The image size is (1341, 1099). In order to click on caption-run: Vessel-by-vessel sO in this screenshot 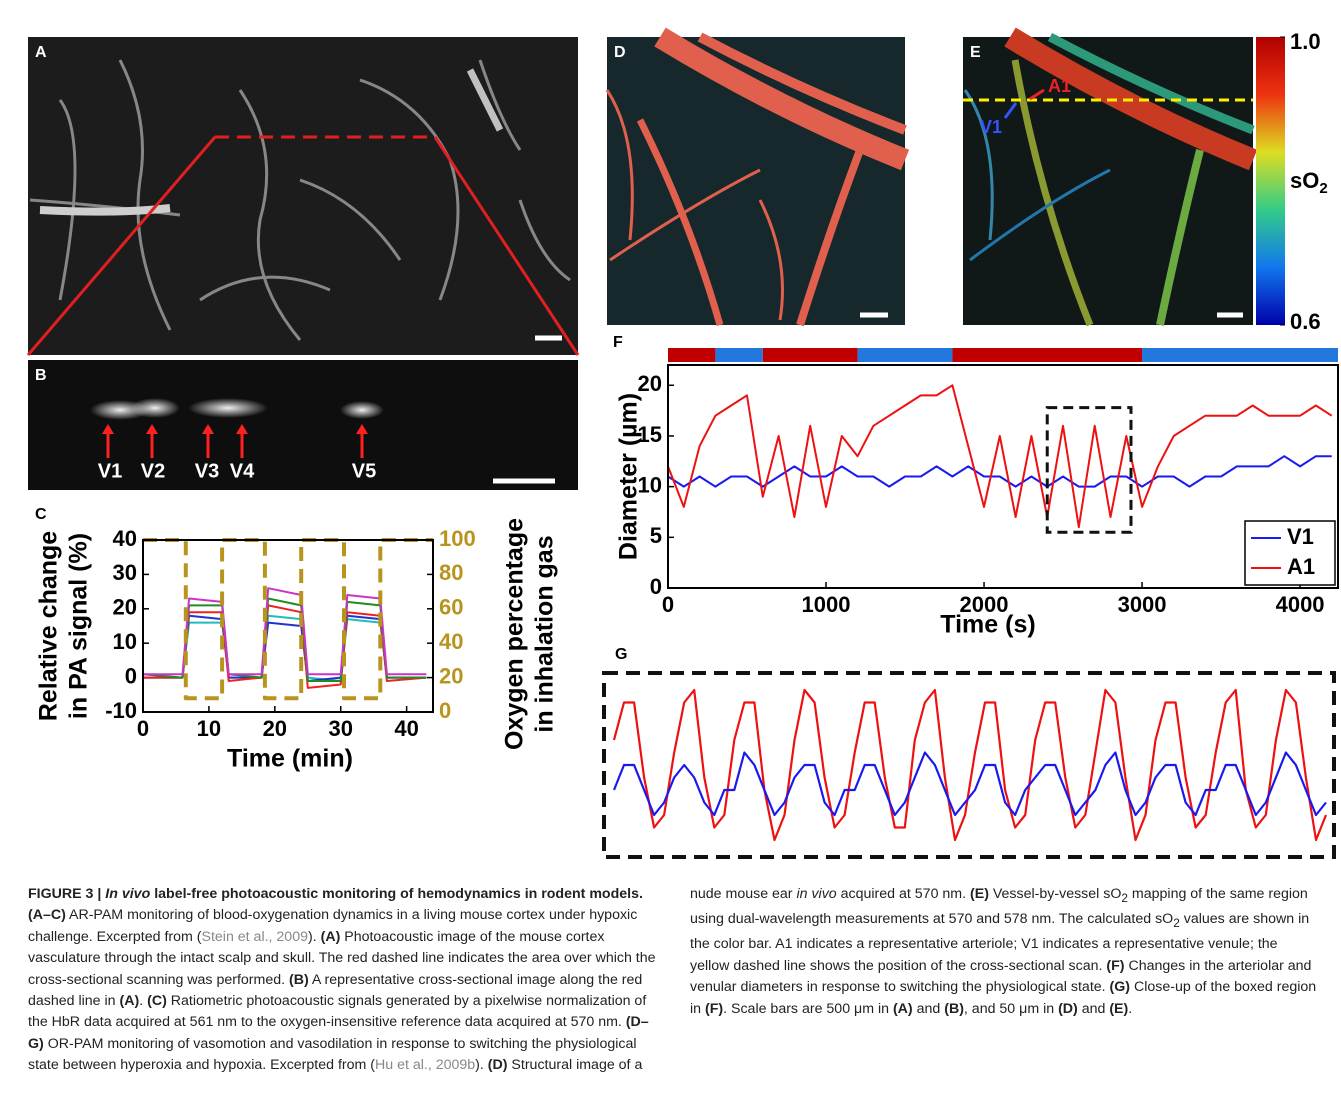, I will do `click(1055, 894)`.